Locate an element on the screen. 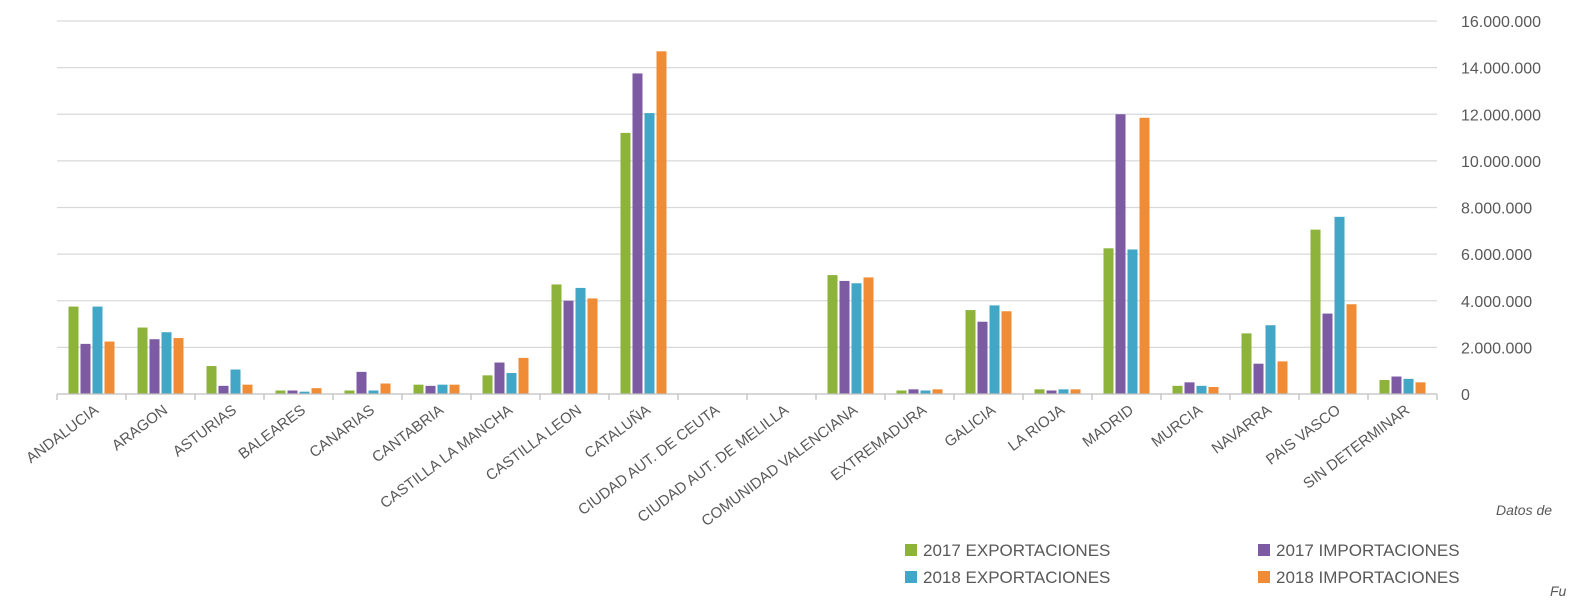 This screenshot has height=606, width=1579. x-axis is located at coordinates (747, 396).